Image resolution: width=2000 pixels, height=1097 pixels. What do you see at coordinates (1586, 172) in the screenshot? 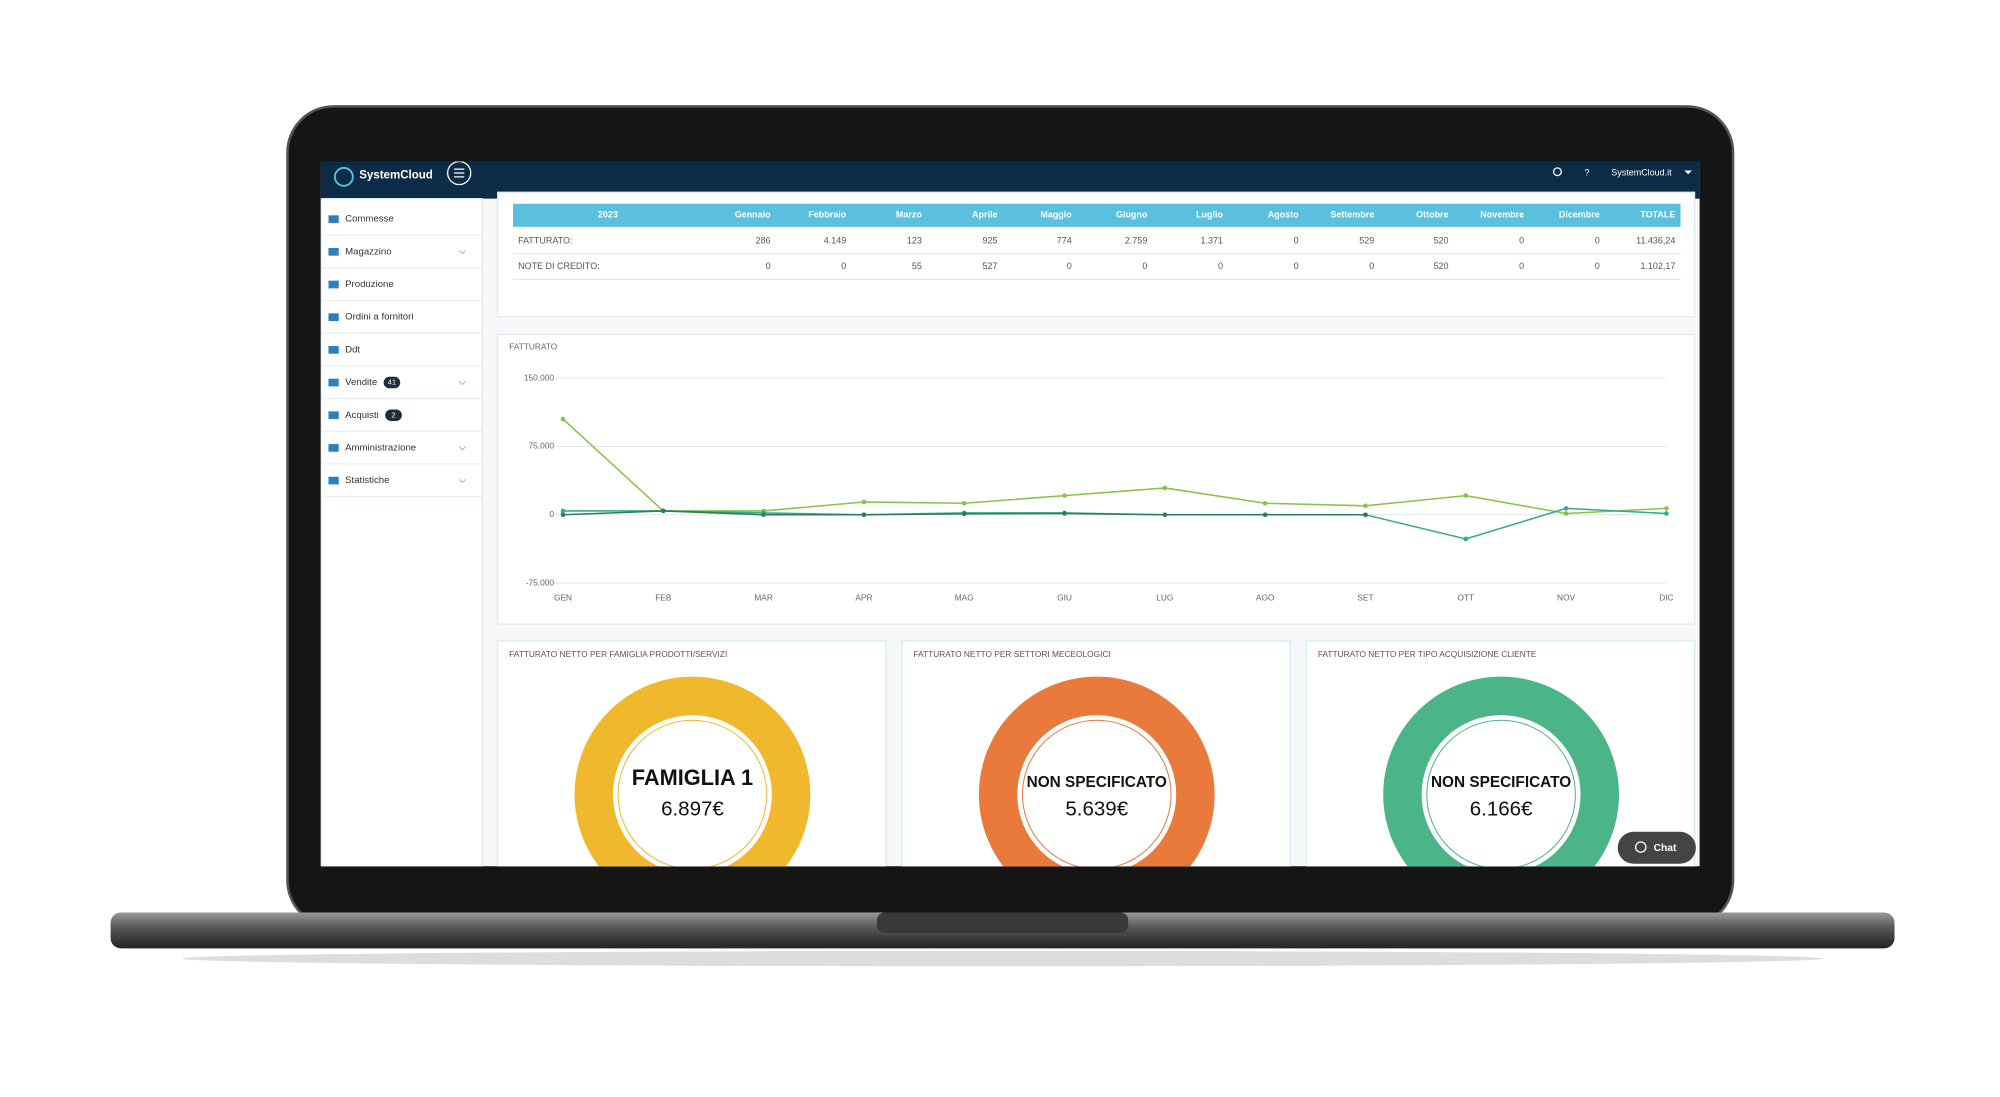
I see `help: ?` at bounding box center [1586, 172].